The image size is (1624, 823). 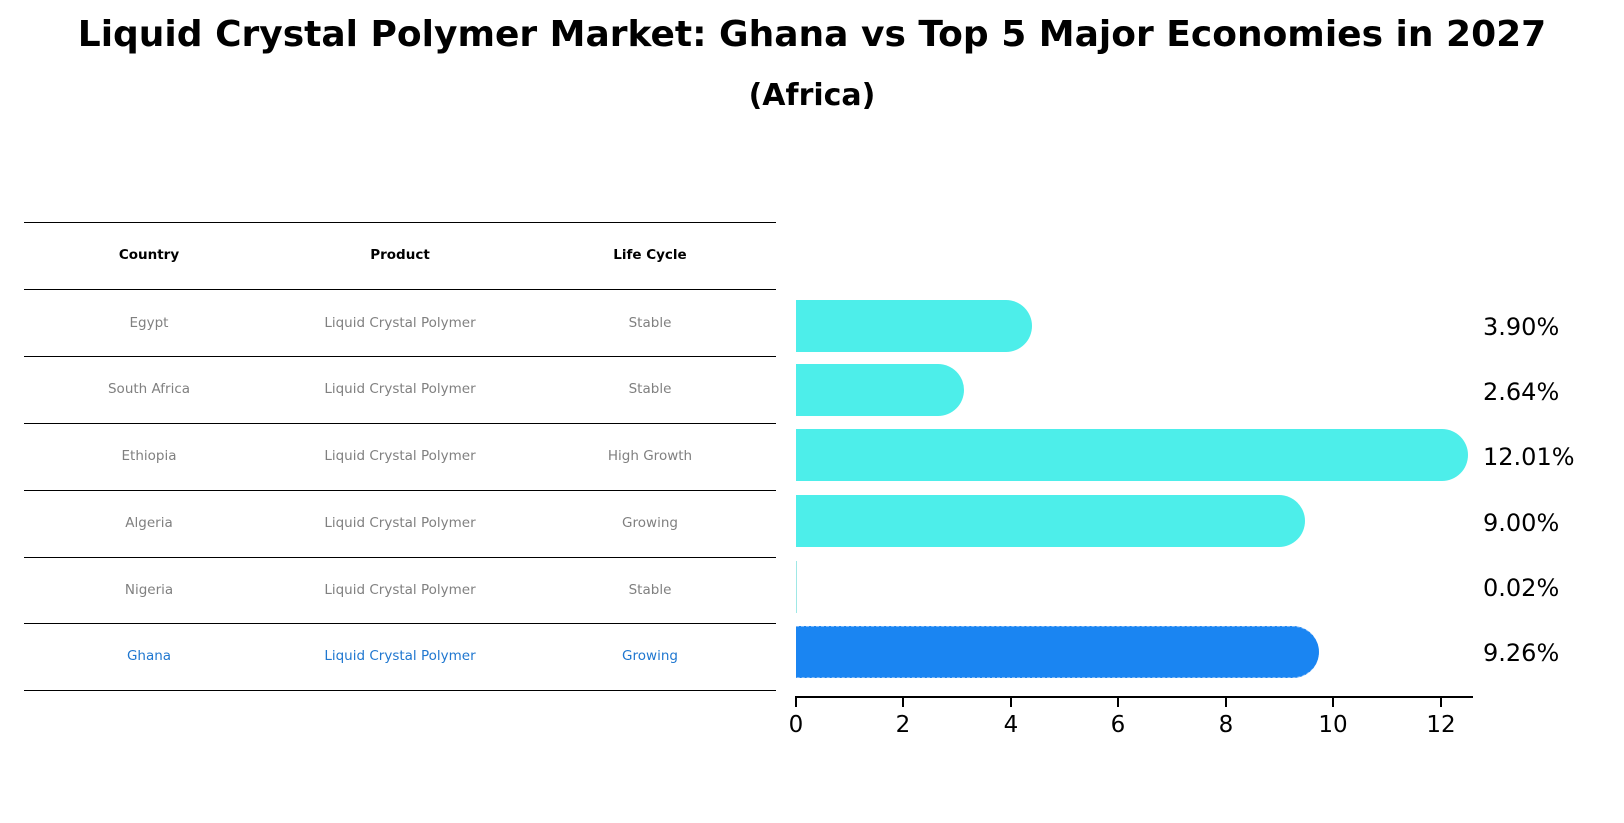 I want to click on x-tick-label: 2, so click(x=903, y=725).